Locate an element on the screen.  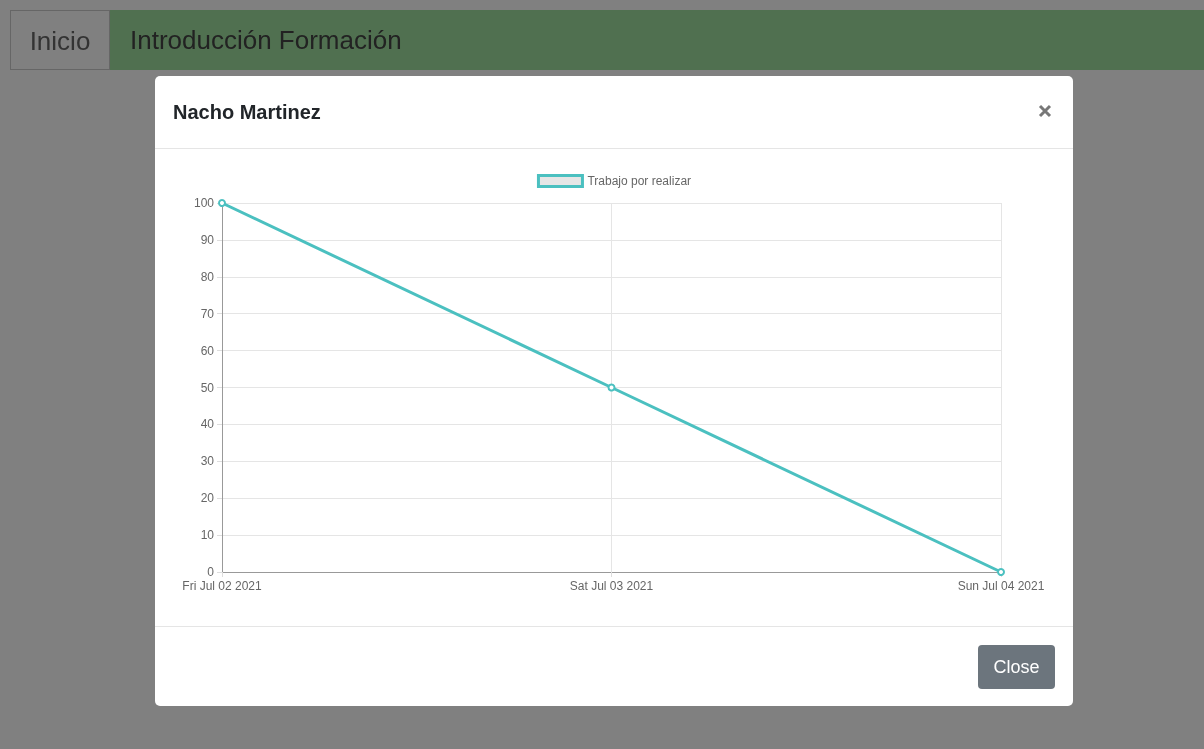
text: Inicio is located at coordinates (60, 40).